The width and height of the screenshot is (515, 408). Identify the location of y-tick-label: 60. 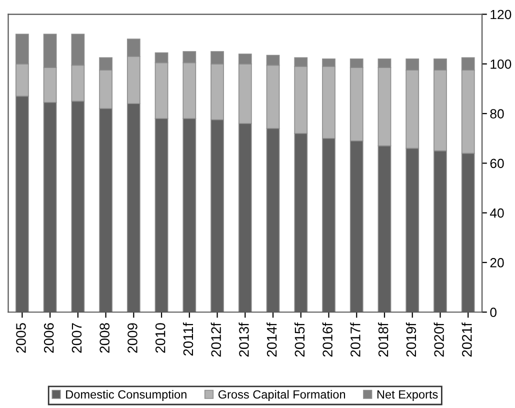
(497, 163).